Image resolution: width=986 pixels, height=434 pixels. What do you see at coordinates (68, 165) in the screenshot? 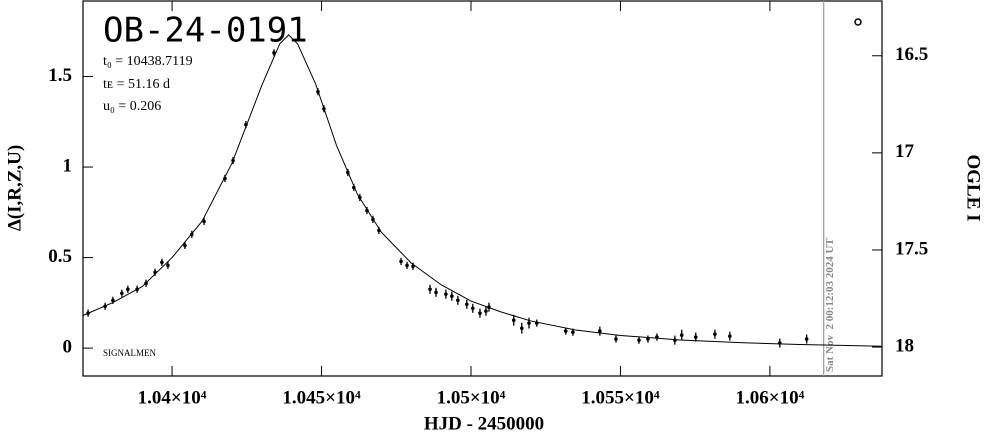
I see `y-tick-label: 1` at bounding box center [68, 165].